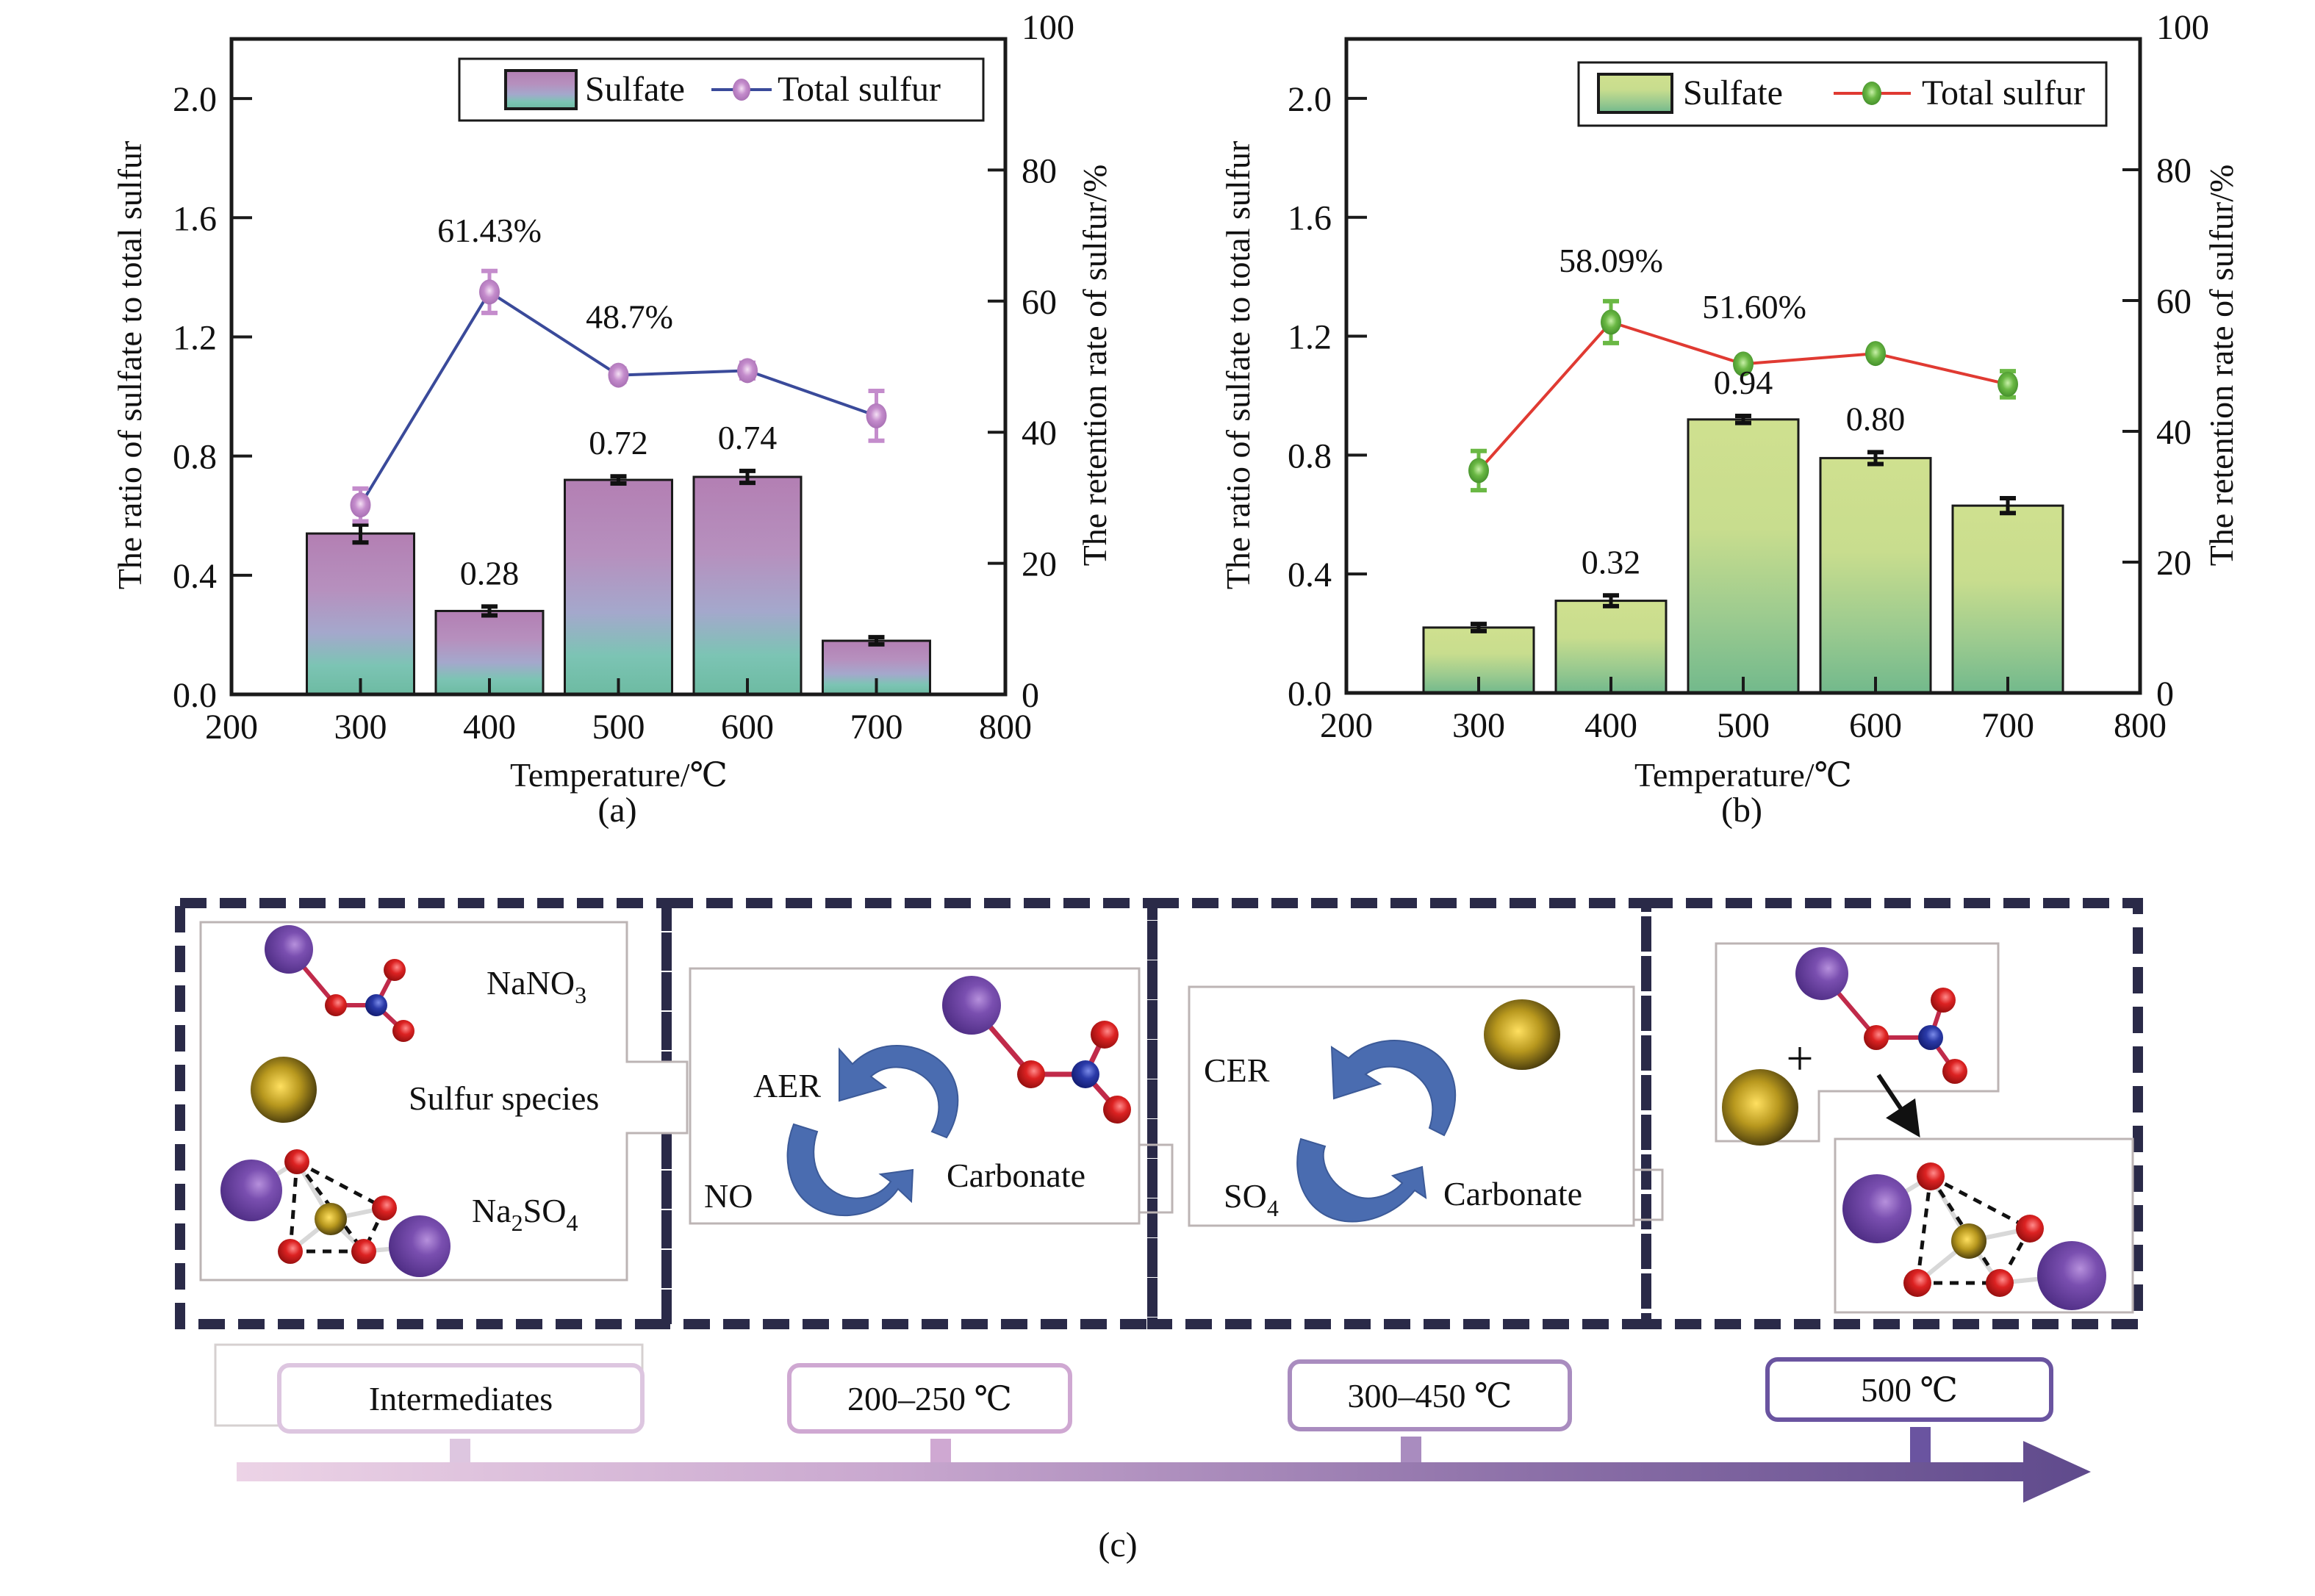  What do you see at coordinates (1974, 1236) in the screenshot?
I see `na2so4-molecule-icon` at bounding box center [1974, 1236].